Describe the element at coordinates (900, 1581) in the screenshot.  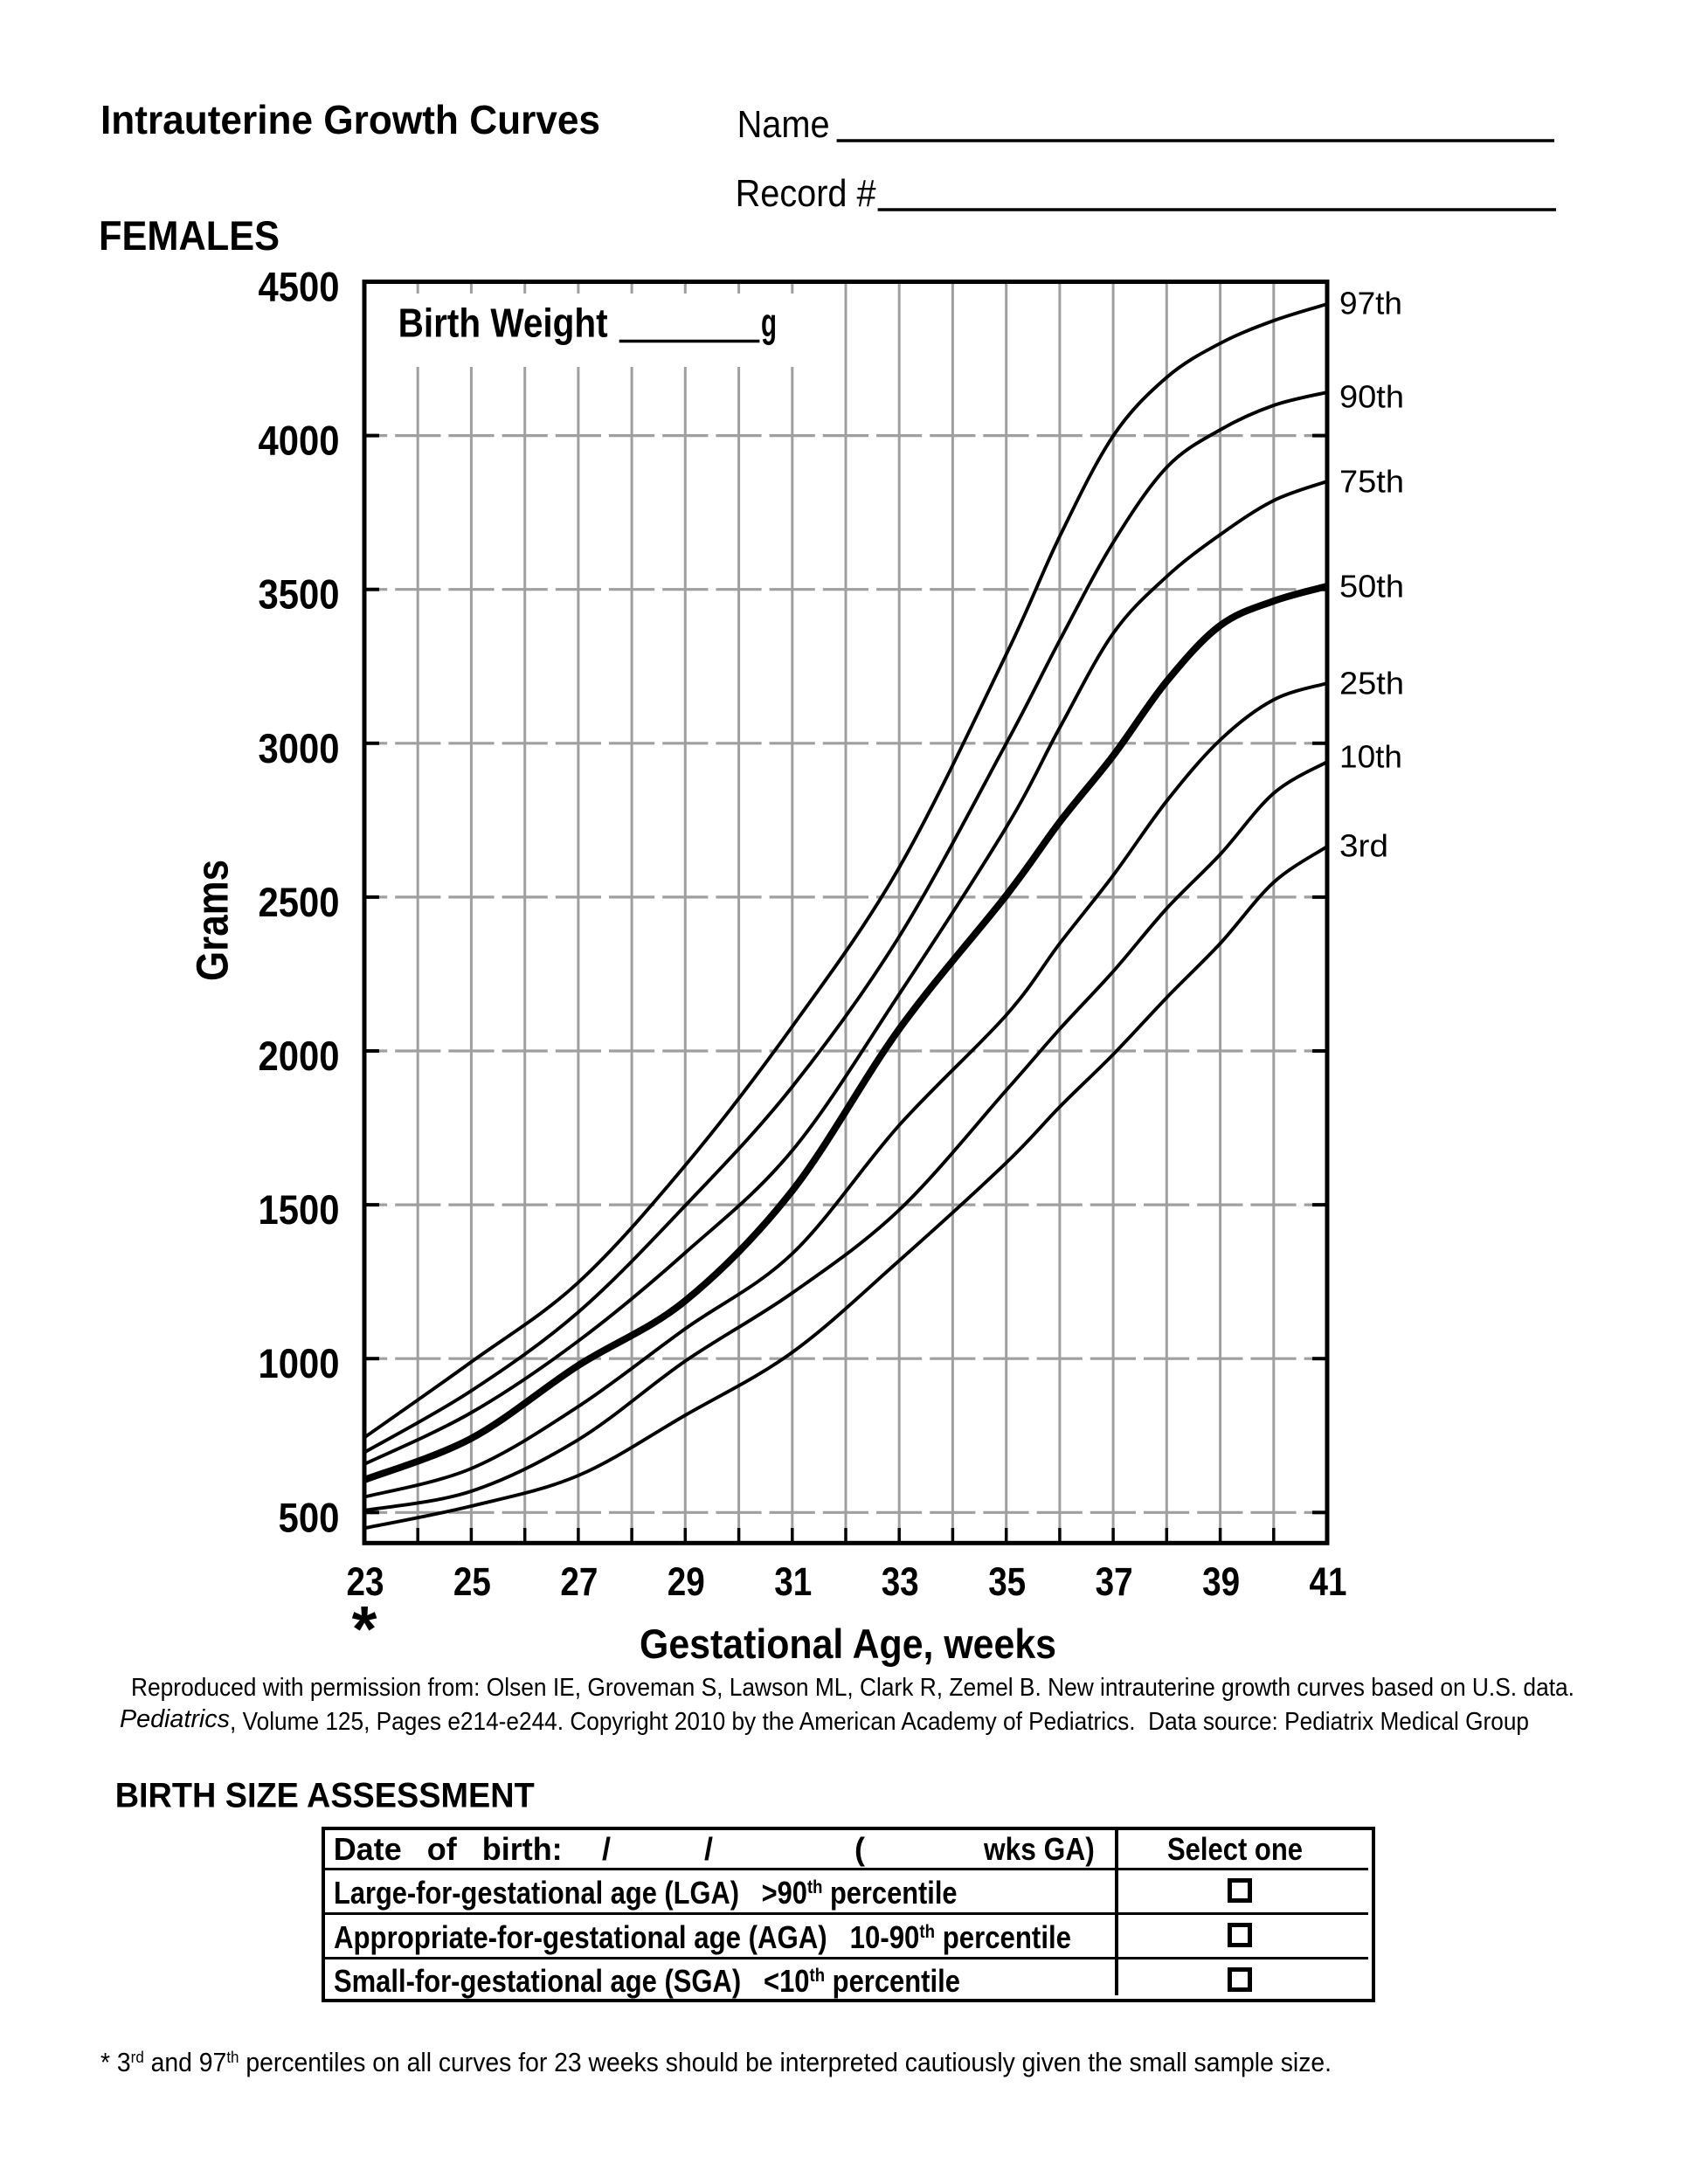
I see `svg-text: 33` at that location.